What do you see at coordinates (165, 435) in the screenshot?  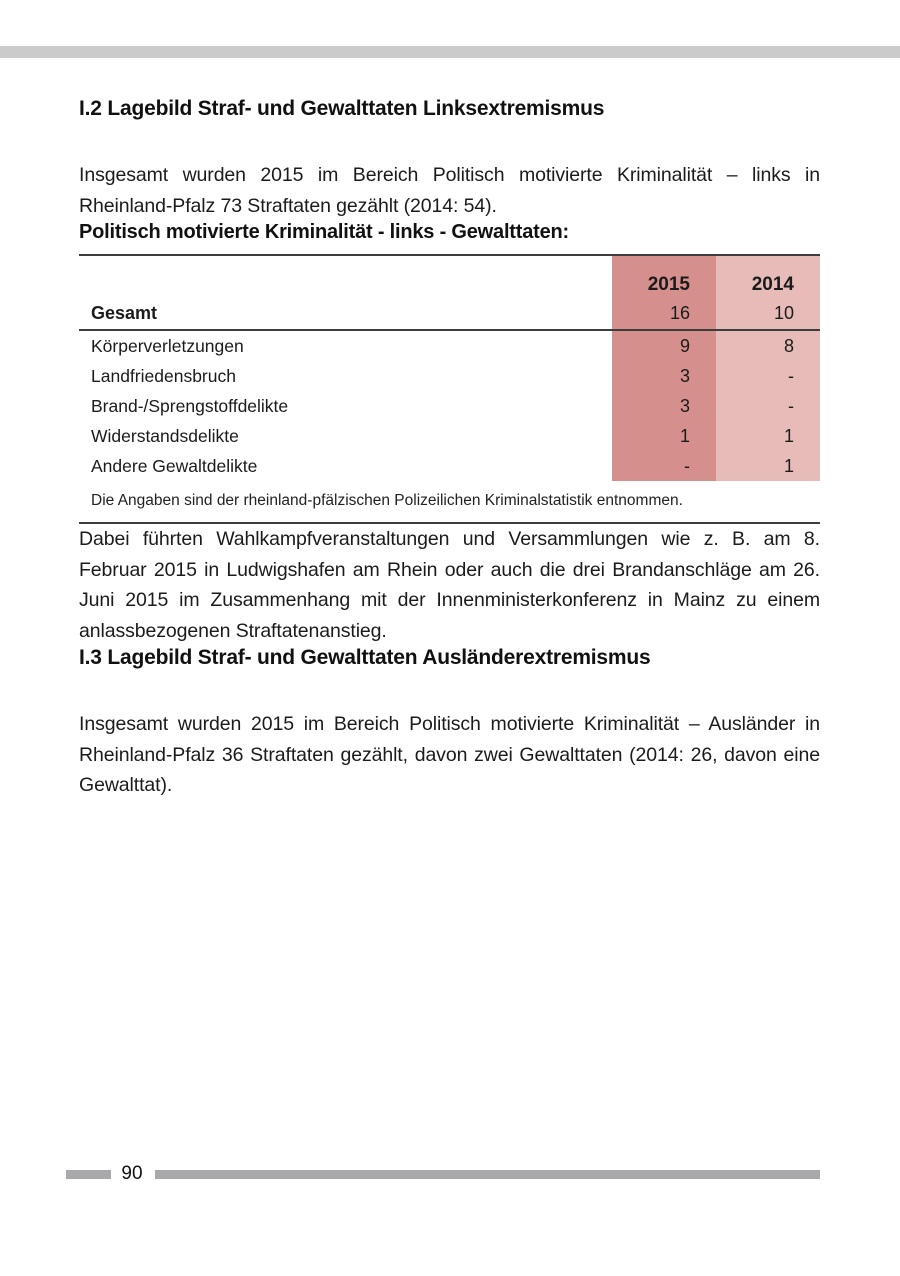 I see `row-label: Widerstandsdelikte` at bounding box center [165, 435].